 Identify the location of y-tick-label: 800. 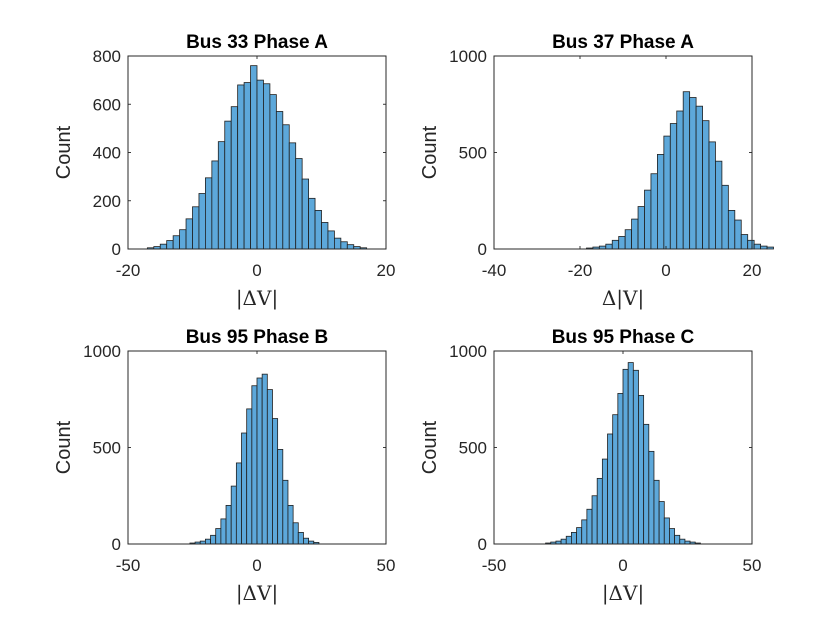
(107, 56).